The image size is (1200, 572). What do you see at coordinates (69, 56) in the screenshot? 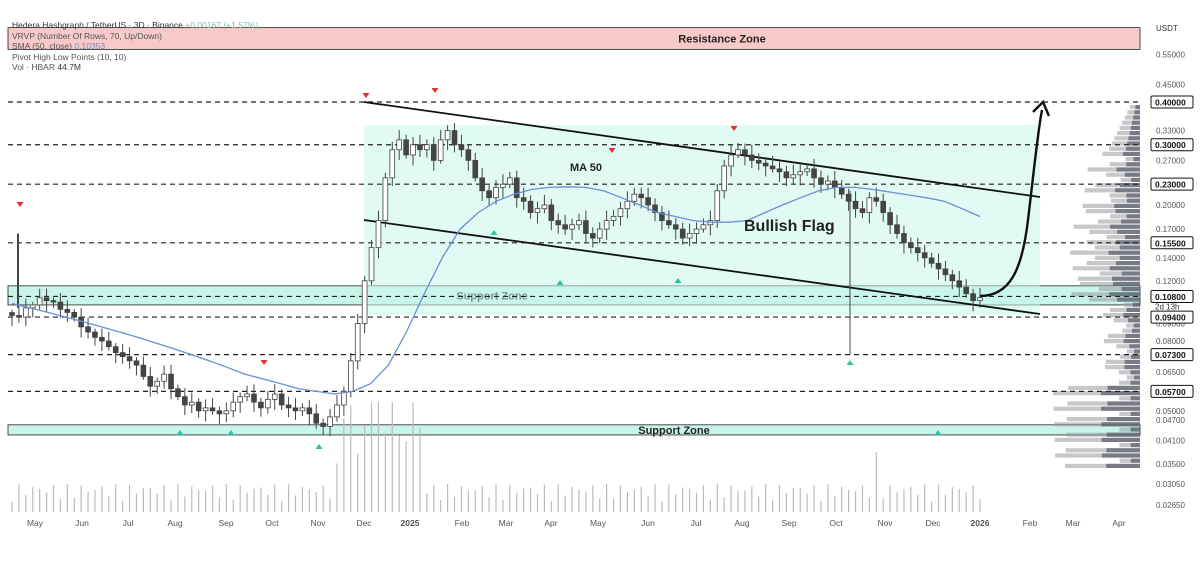
I see `pivot-indicator-label: Pivot High Low Points (10, 10)` at bounding box center [69, 56].